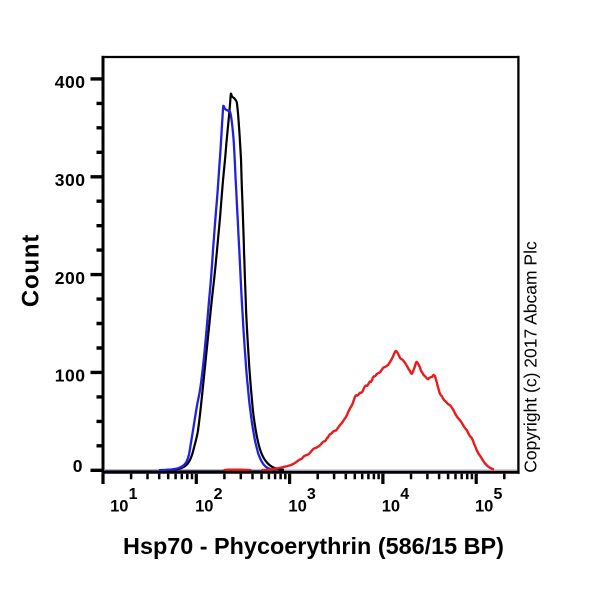 This screenshot has width=600, height=600. I want to click on svg-text: 400, so click(70, 82).